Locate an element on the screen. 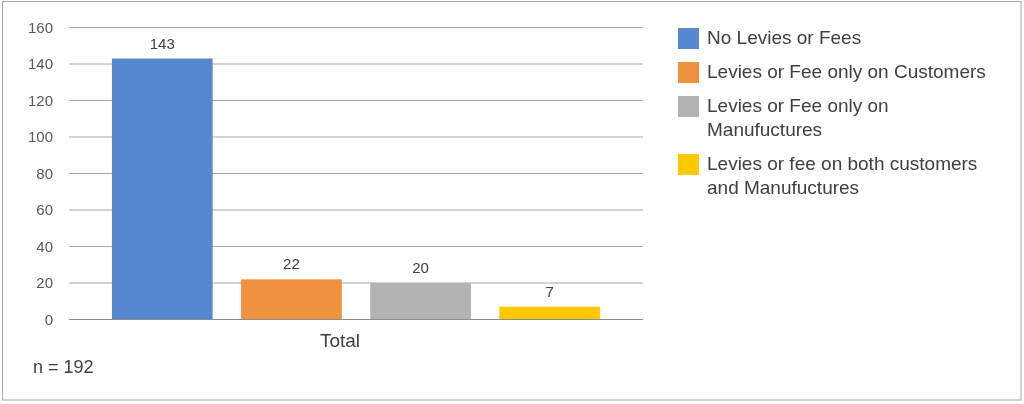 This screenshot has height=404, width=1024. y-tick-label: 160 is located at coordinates (40, 27).